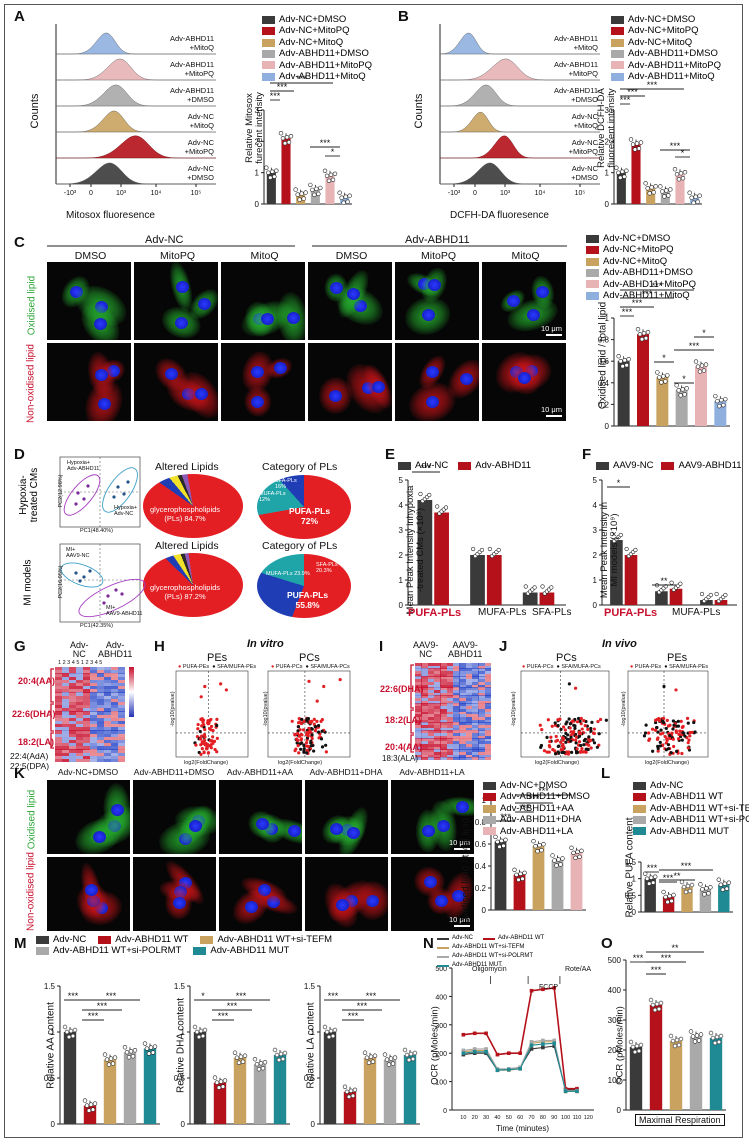  Describe the element at coordinates (272, 497) in the screenshot. I see `mini-label-2: MUFA-PLs 12%` at that location.